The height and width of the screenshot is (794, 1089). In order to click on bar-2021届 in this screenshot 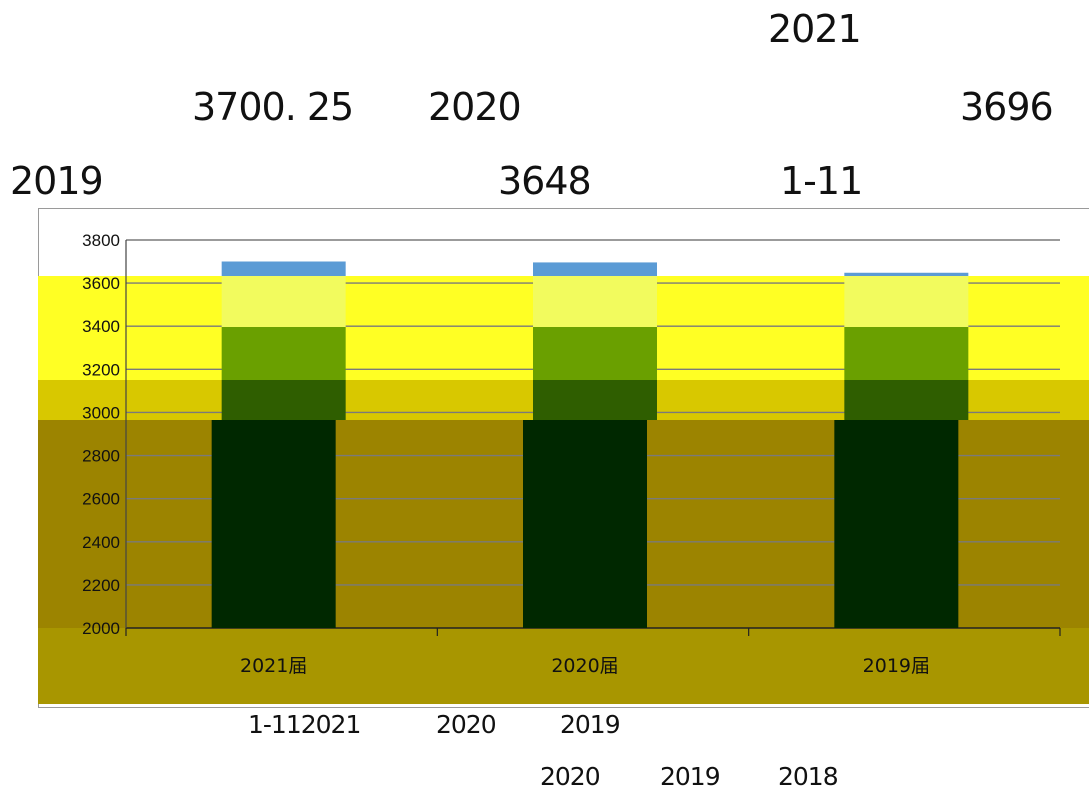, I will do `click(283, 268)`.